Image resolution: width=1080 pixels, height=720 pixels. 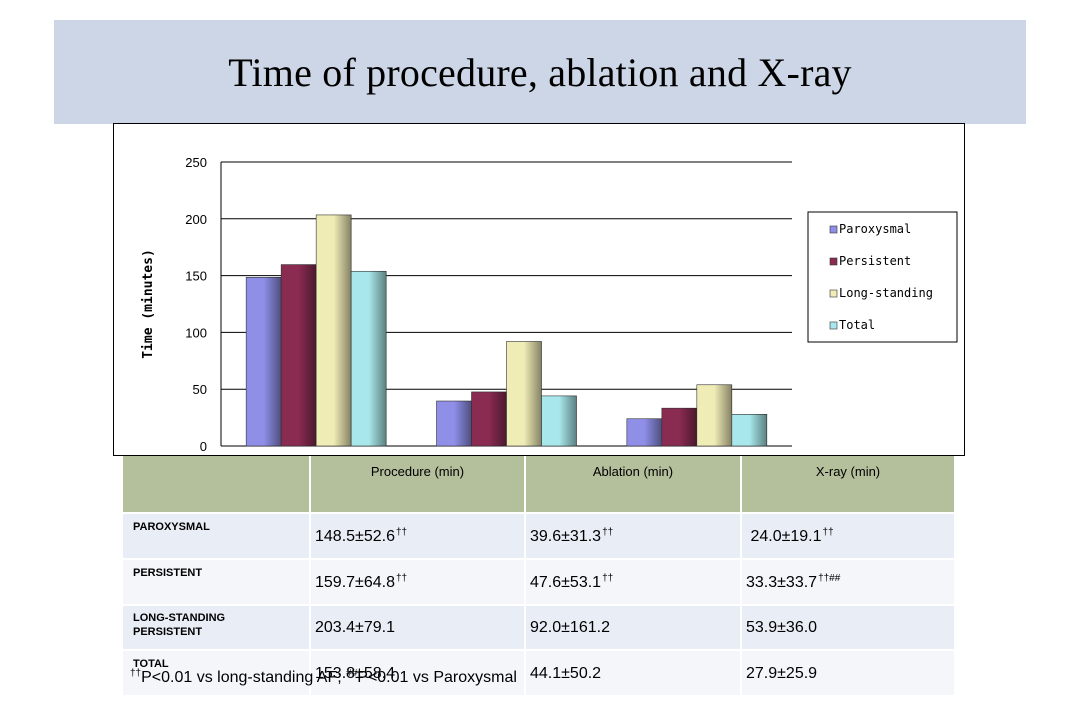 I want to click on table-row: TOTAL 153.8±58.4 44.1±50.2 27.9±25.9, so click(x=538, y=672).